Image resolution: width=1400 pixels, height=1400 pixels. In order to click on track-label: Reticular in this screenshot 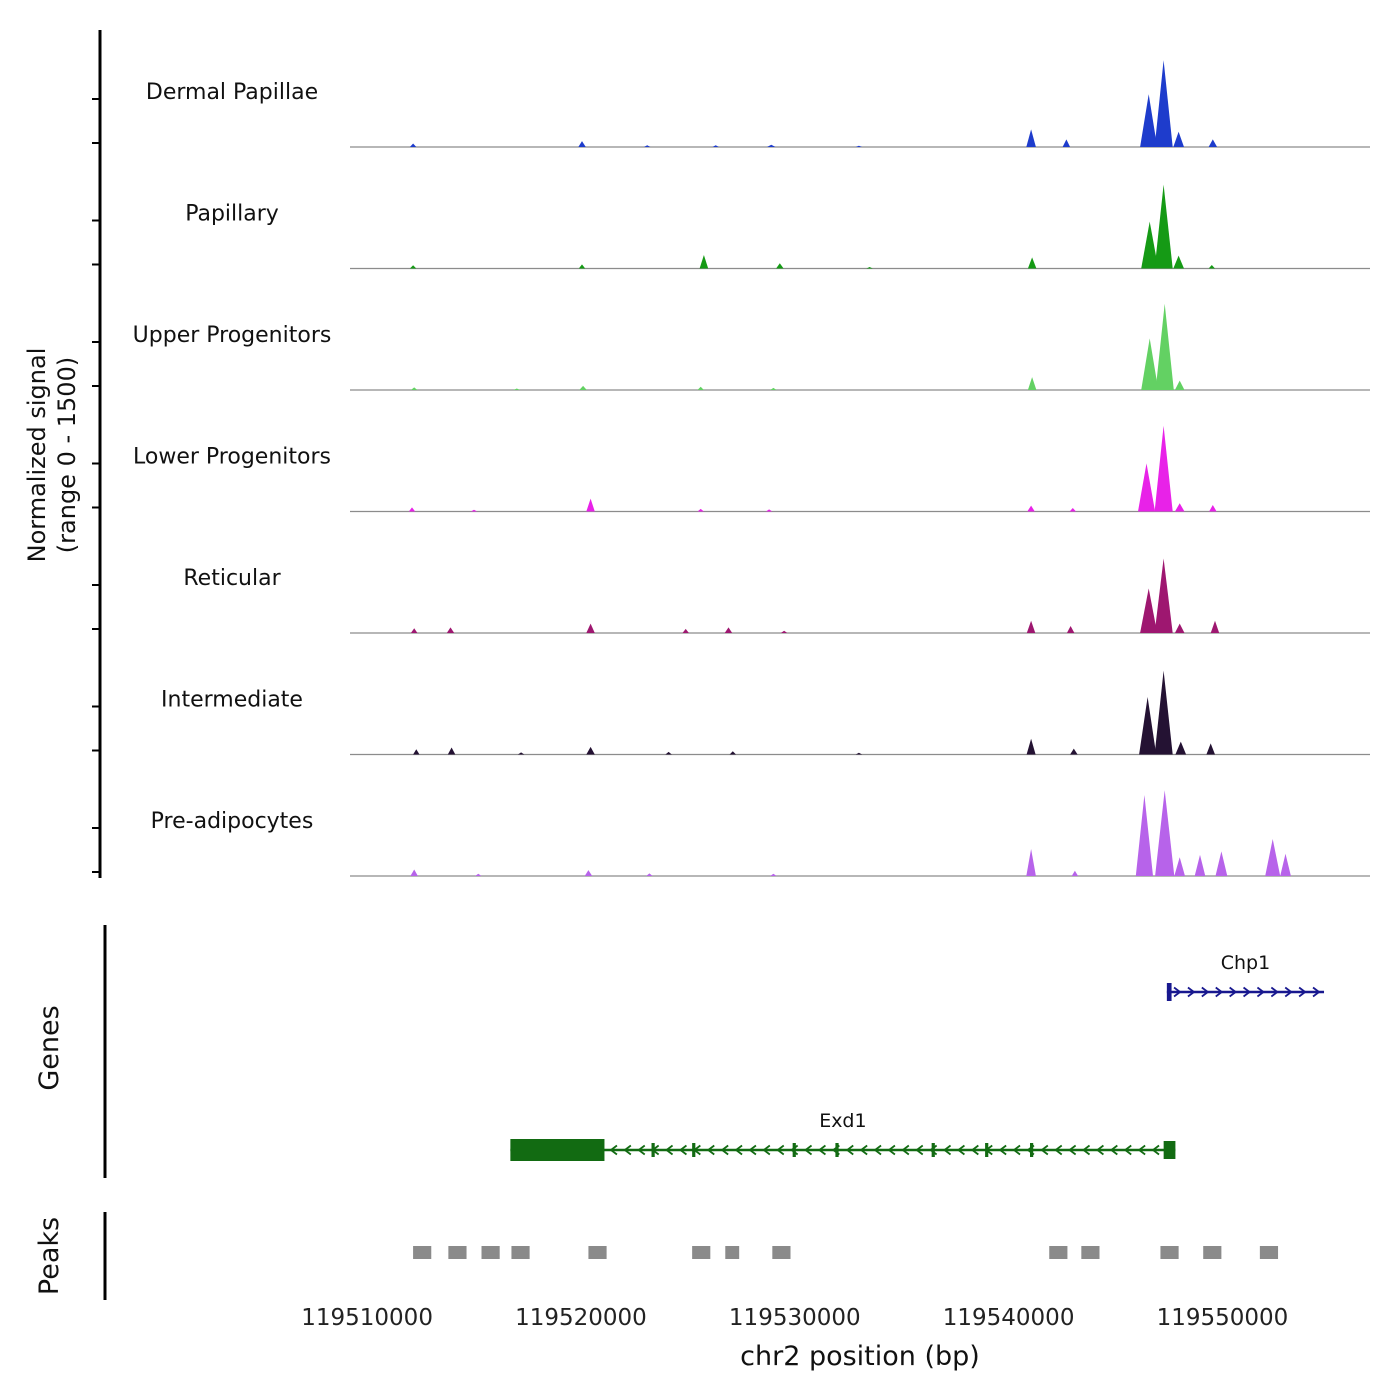, I will do `click(232, 578)`.